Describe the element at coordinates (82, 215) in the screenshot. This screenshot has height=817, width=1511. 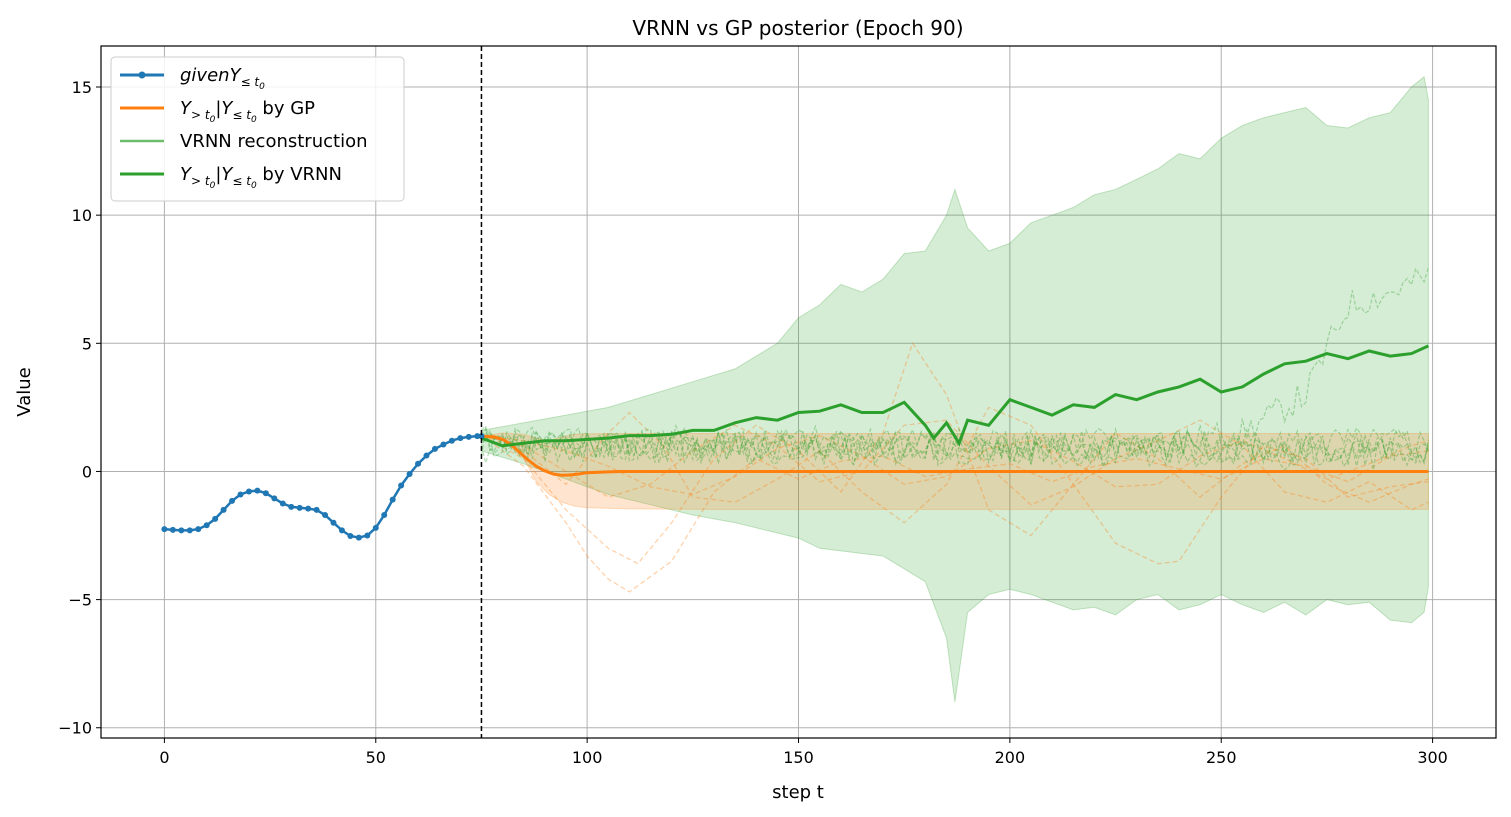
I see `y-tick-label-4: 10` at that location.